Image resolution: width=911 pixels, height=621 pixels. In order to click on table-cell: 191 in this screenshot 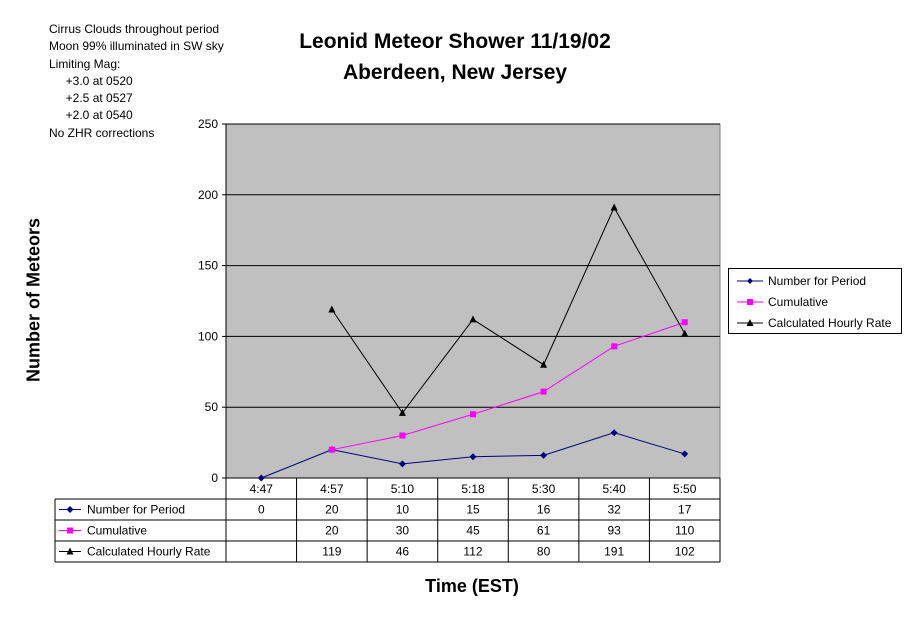, I will do `click(614, 552)`.